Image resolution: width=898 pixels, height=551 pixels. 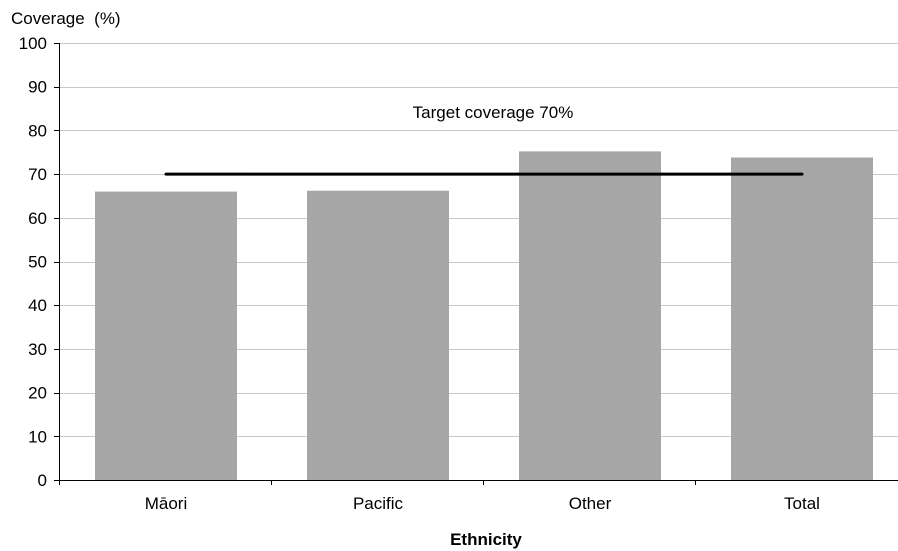 I want to click on x-tick-labels: Māori Pacific Other Total, so click(x=482, y=503).